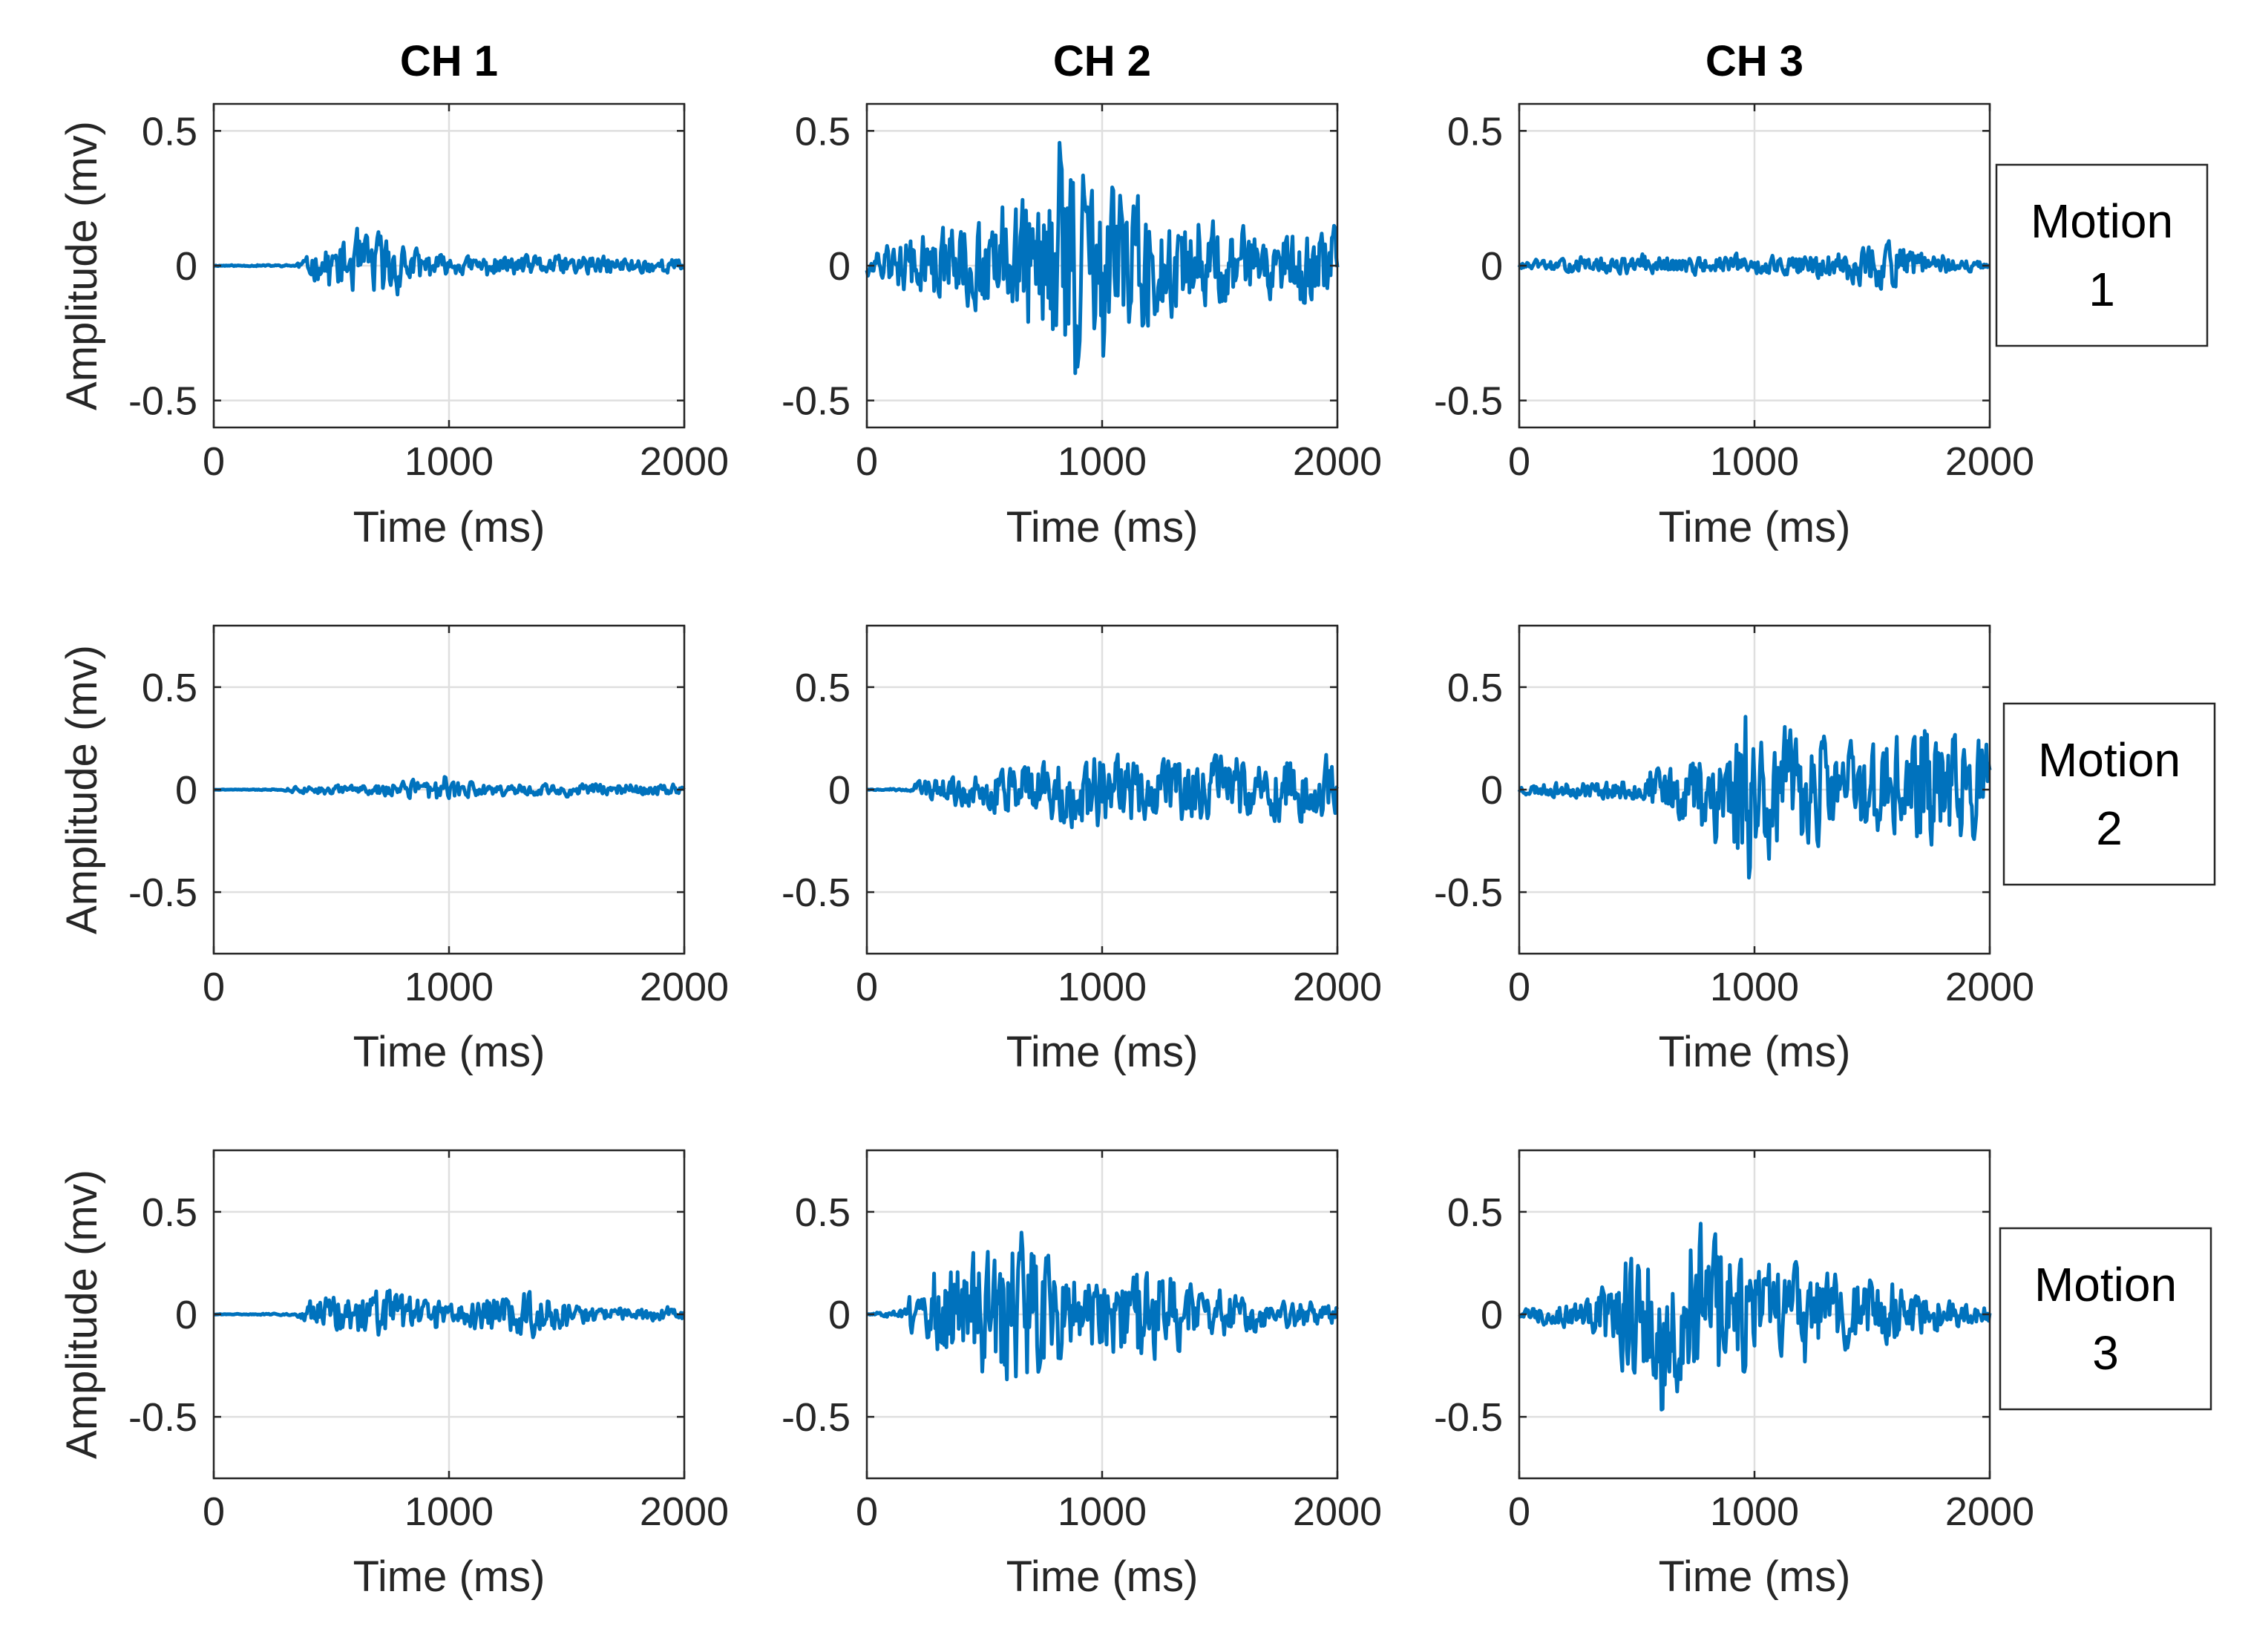  I want to click on motion-label-line2: 1, so click(2101, 289).